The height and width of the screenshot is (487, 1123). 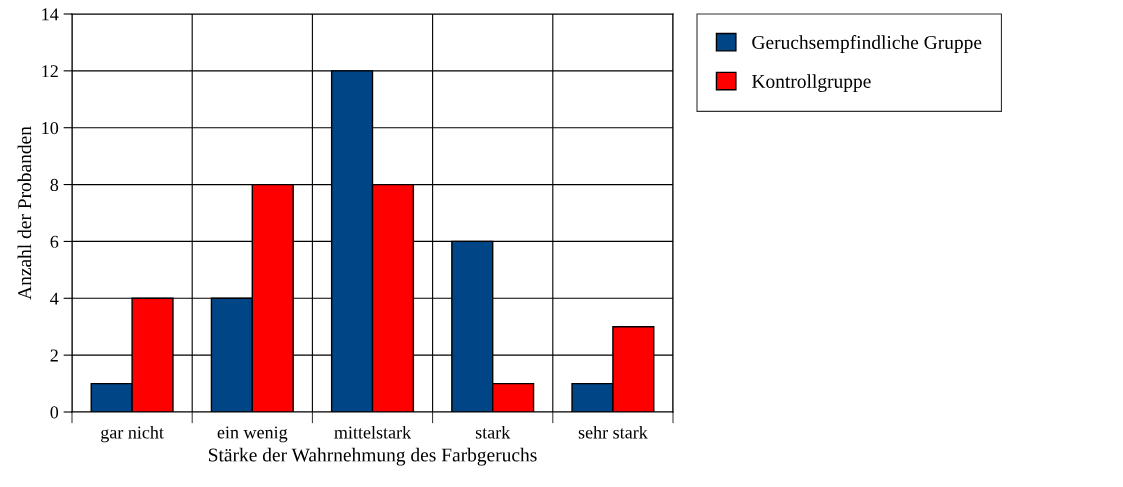 I want to click on x-tick-label: ein wenig, so click(x=252, y=434).